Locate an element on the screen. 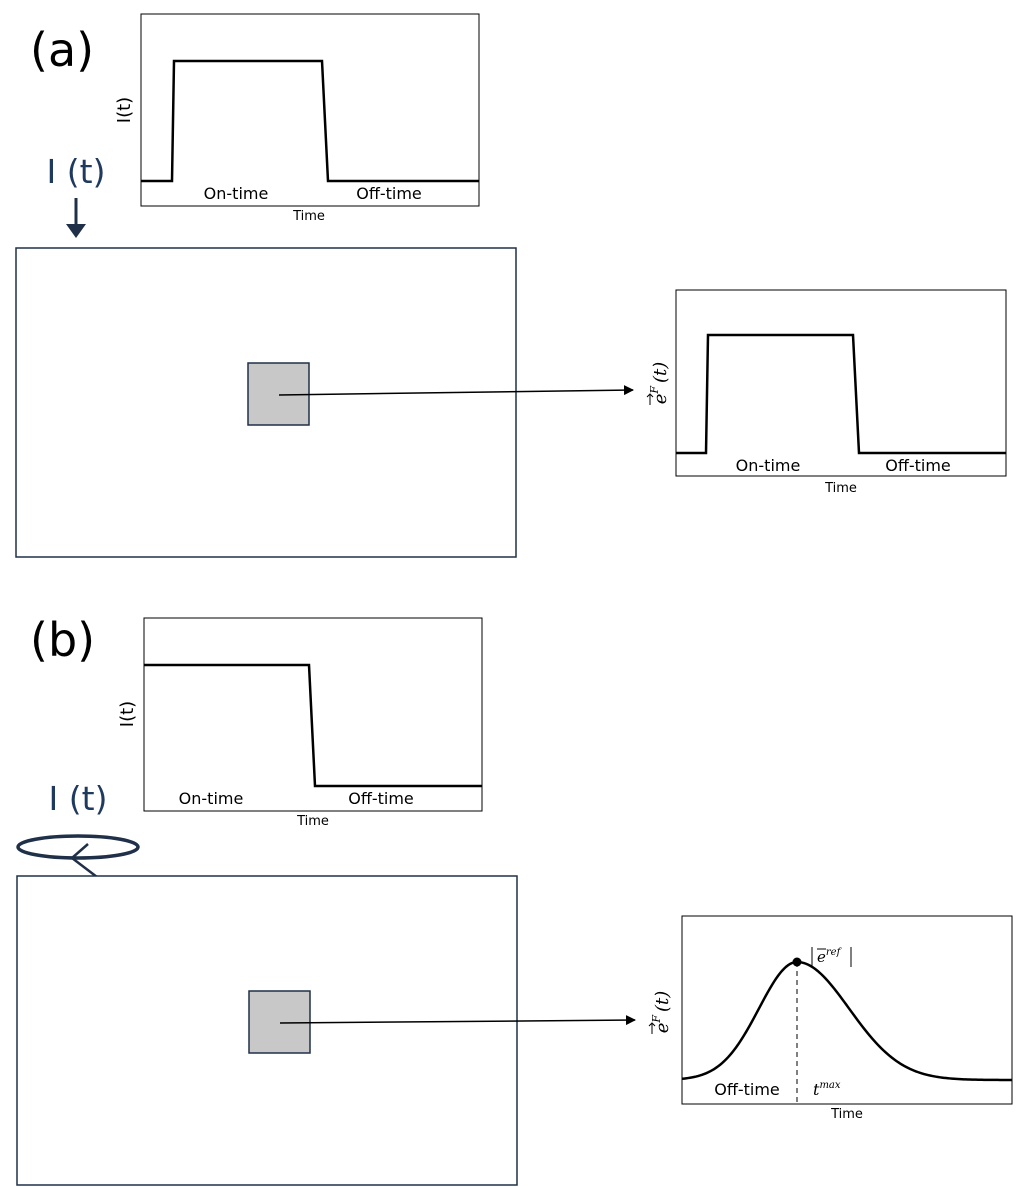 This screenshot has width=1017, height=1187. step-off-curve is located at coordinates (313, 725).